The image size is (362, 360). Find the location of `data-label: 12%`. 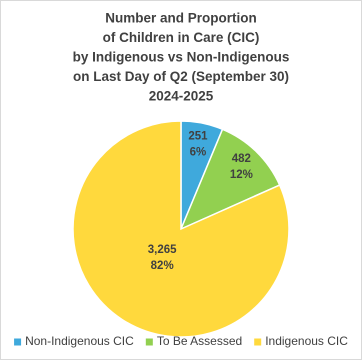

data-label: 12% is located at coordinates (241, 175).